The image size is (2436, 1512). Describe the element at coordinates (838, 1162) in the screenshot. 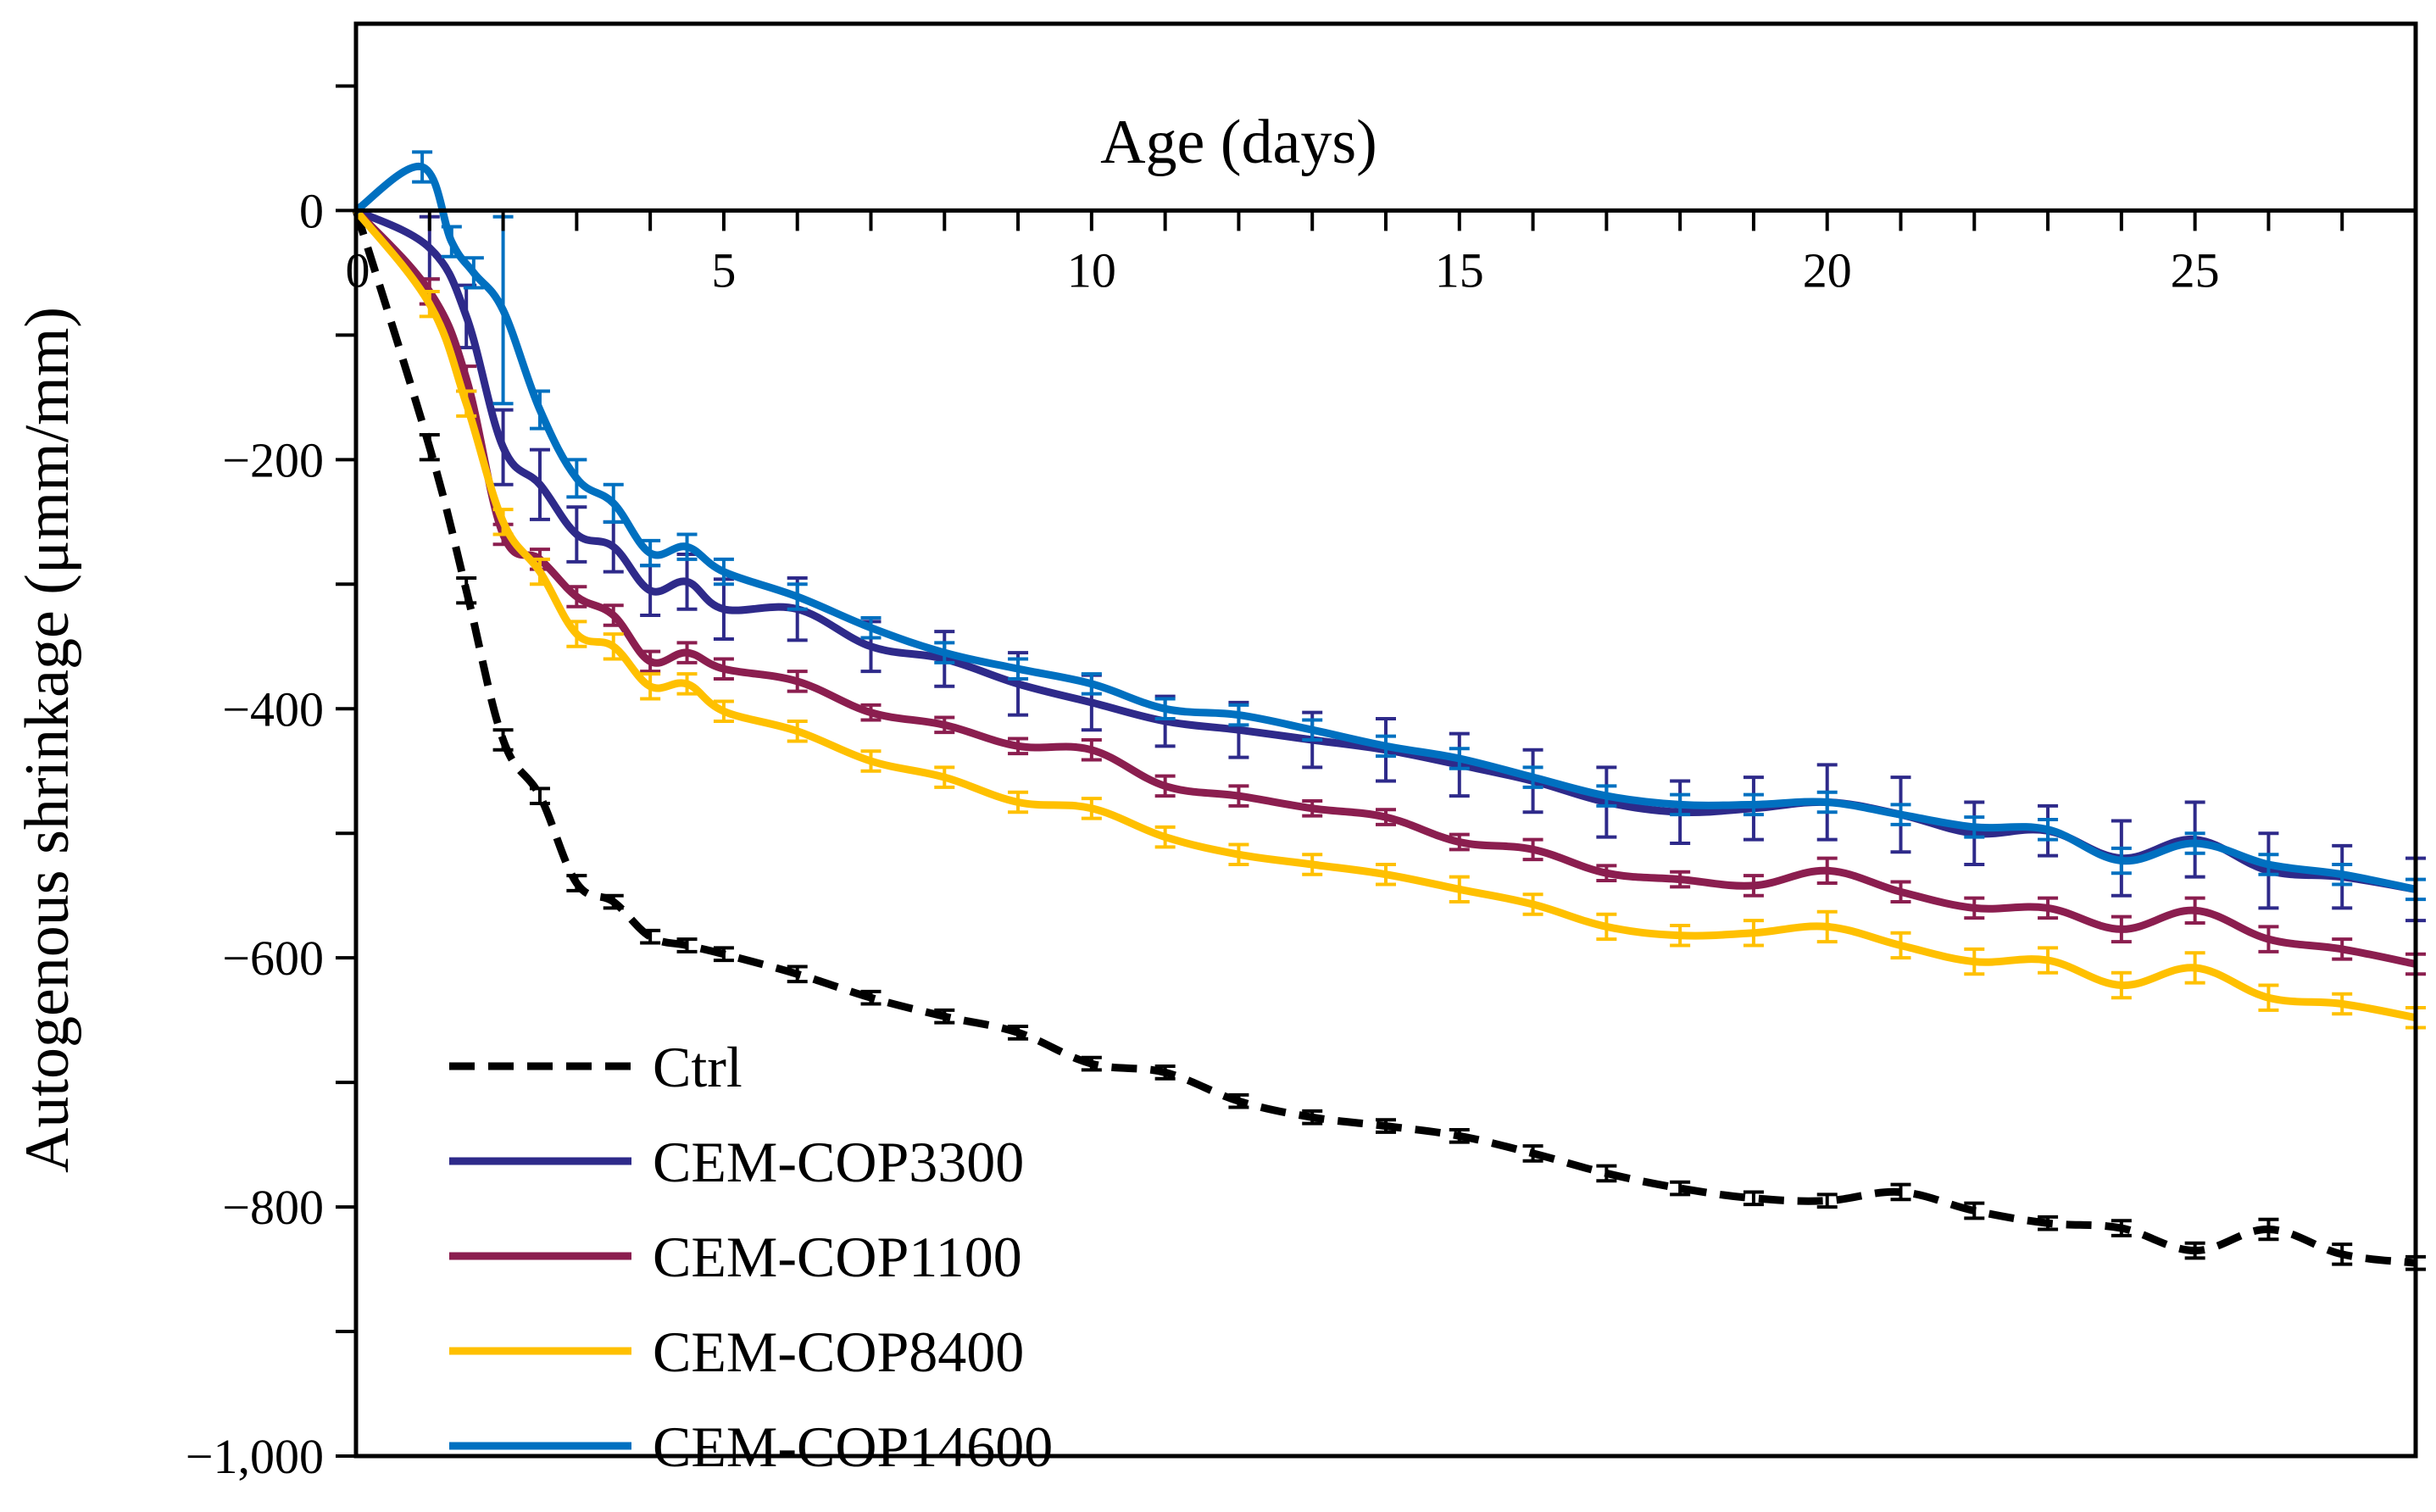

I see `legend-label: CEM-COP3300` at that location.